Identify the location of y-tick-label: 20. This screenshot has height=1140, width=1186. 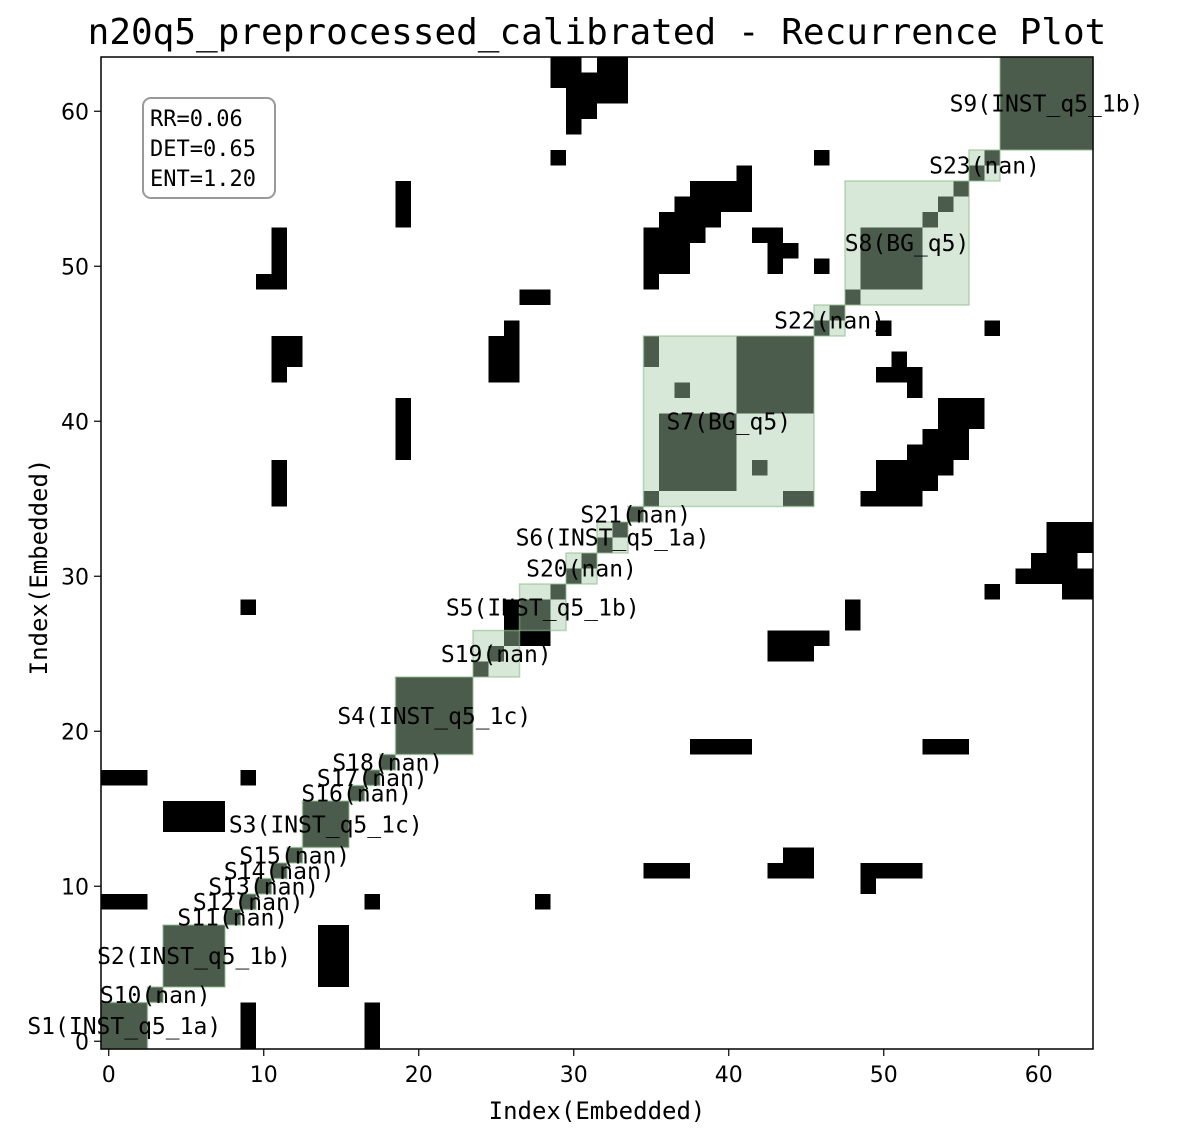
(75, 732).